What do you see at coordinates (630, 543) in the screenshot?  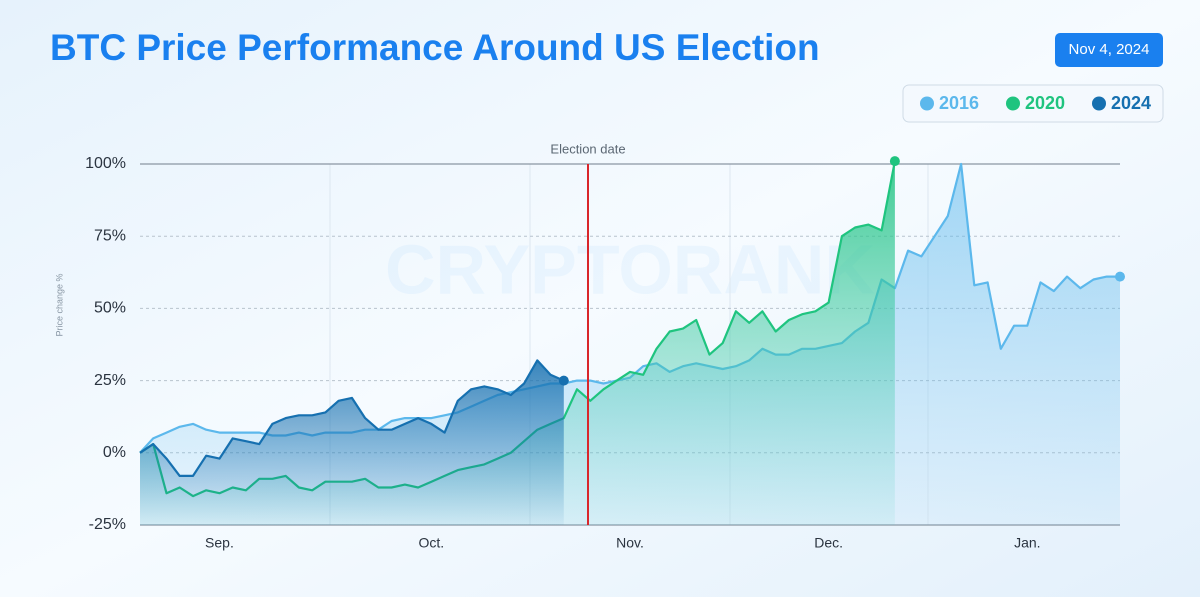 I see `x-tick-label: Nov.` at bounding box center [630, 543].